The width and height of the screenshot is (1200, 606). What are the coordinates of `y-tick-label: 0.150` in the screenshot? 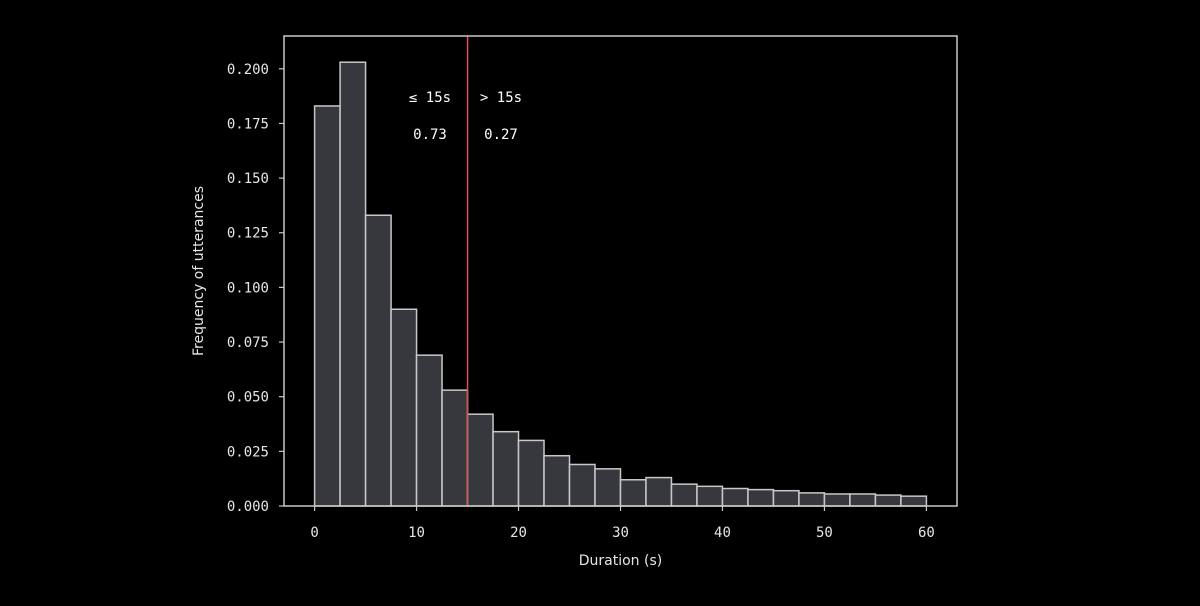 It's located at (248, 179).